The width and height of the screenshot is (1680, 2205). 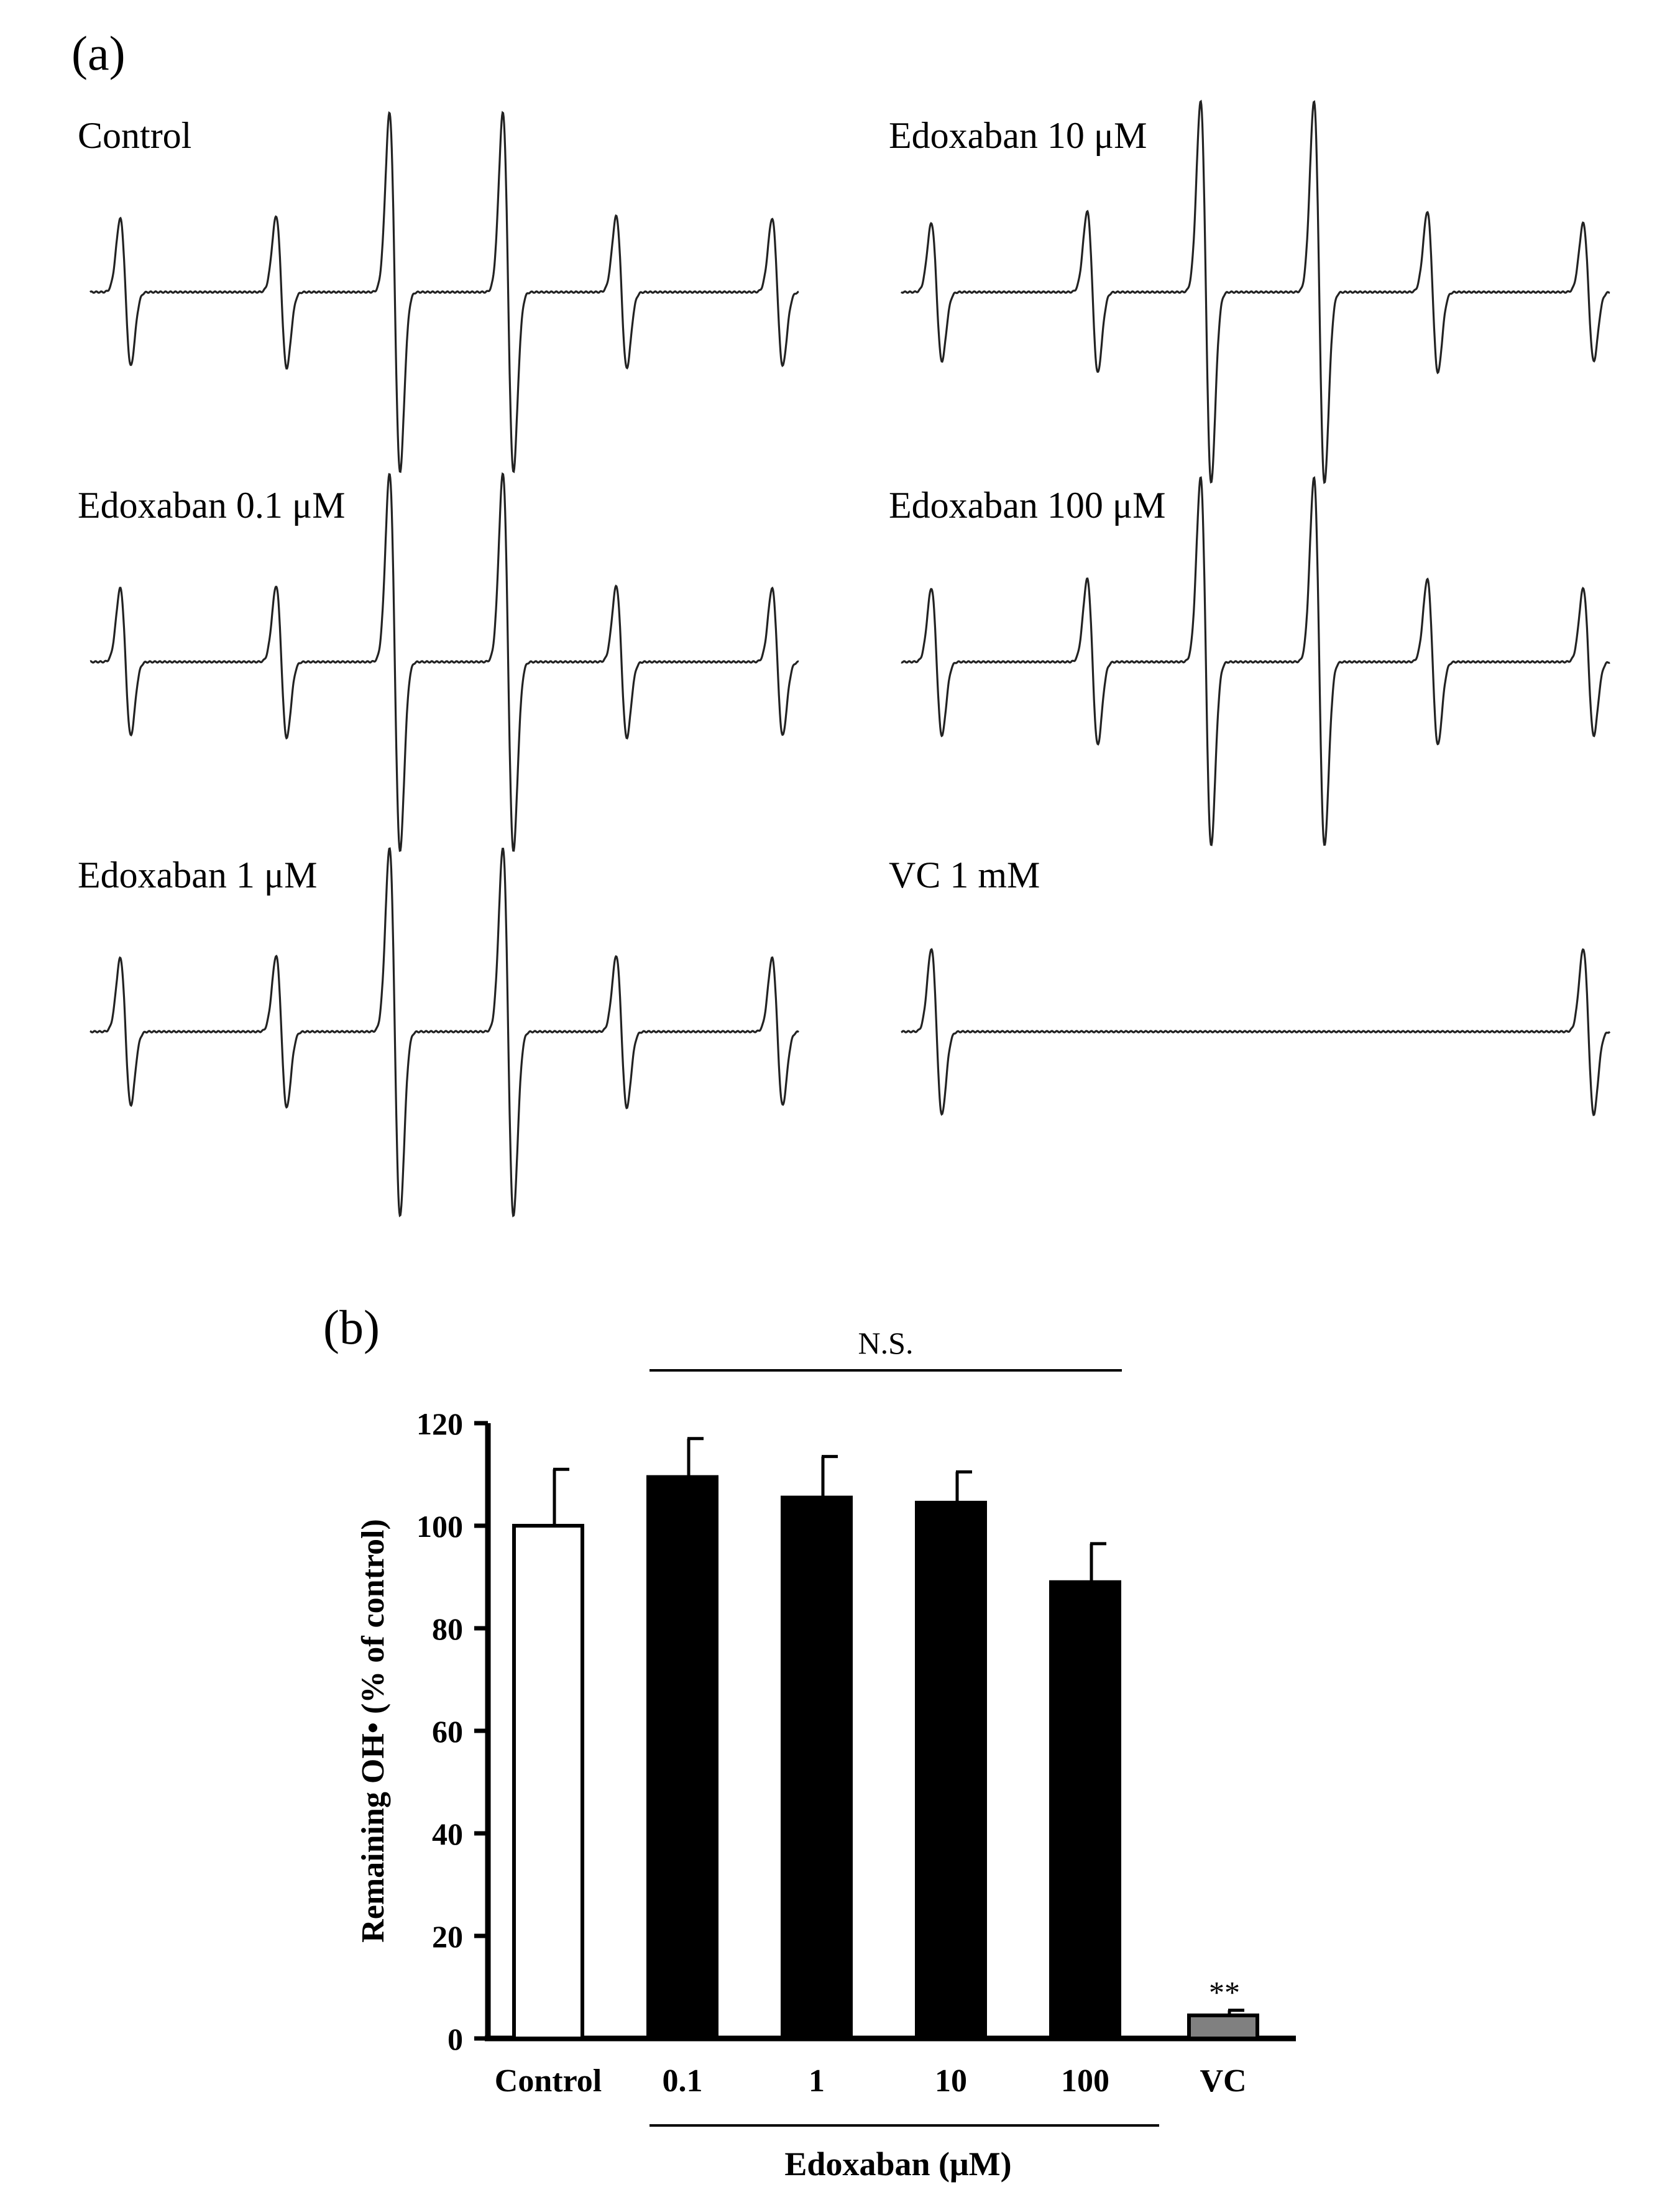 I want to click on x-tick-label: Control, so click(x=548, y=2081).